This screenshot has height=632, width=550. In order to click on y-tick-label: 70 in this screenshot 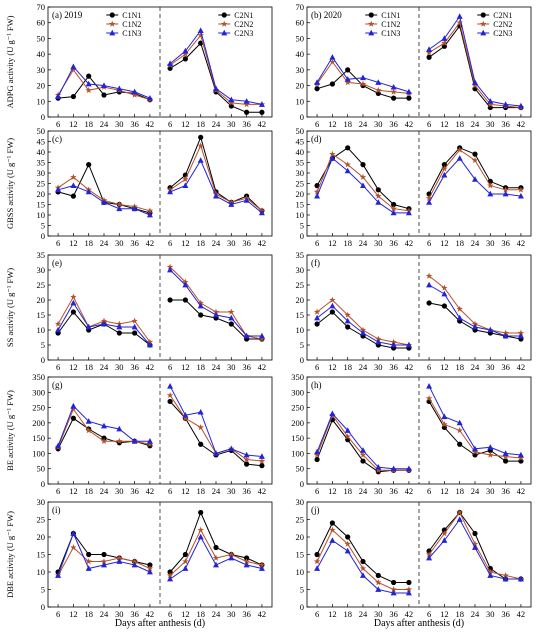, I will do `click(300, 7)`.